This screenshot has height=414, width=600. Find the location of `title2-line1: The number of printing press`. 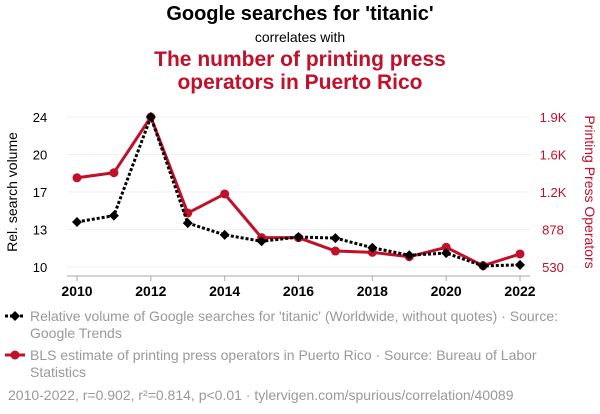

title2-line1: The number of printing press is located at coordinates (300, 59).